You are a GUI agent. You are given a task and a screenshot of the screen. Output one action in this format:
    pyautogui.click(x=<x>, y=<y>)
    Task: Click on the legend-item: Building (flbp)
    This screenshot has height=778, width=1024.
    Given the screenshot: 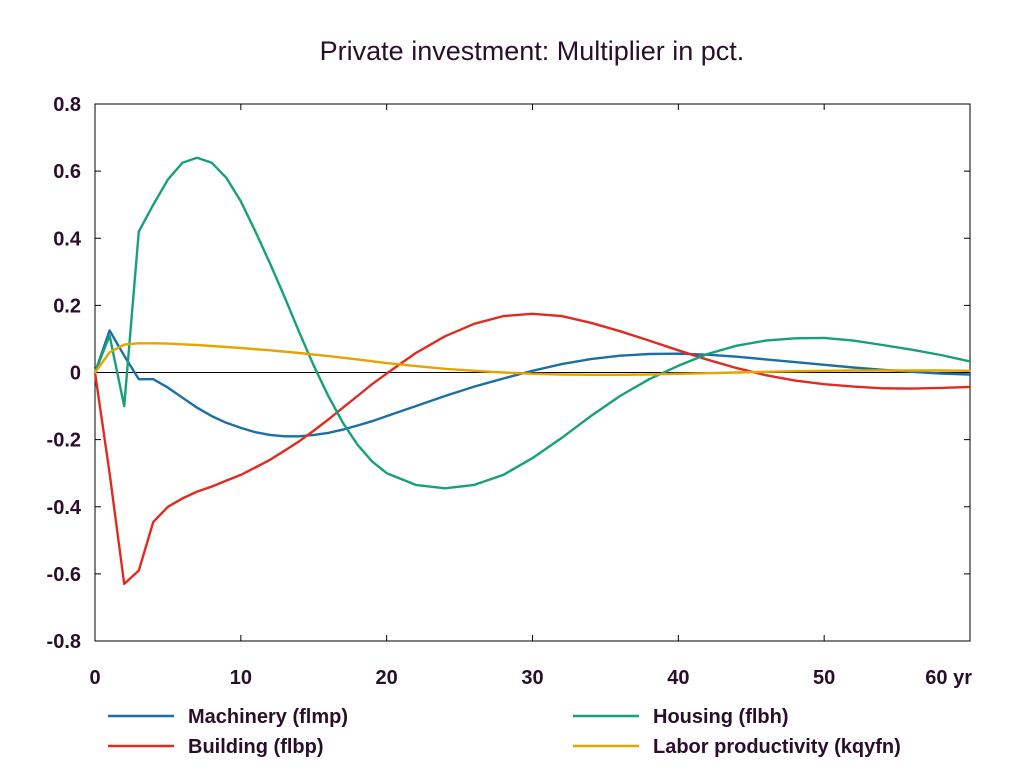 What is the action you would take?
    pyautogui.click(x=216, y=747)
    